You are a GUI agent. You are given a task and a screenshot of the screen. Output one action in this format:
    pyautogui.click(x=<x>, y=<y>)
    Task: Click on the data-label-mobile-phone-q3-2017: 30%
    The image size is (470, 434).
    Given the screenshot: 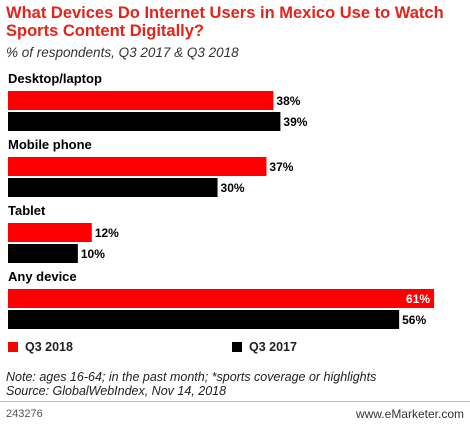 What is the action you would take?
    pyautogui.click(x=233, y=188)
    